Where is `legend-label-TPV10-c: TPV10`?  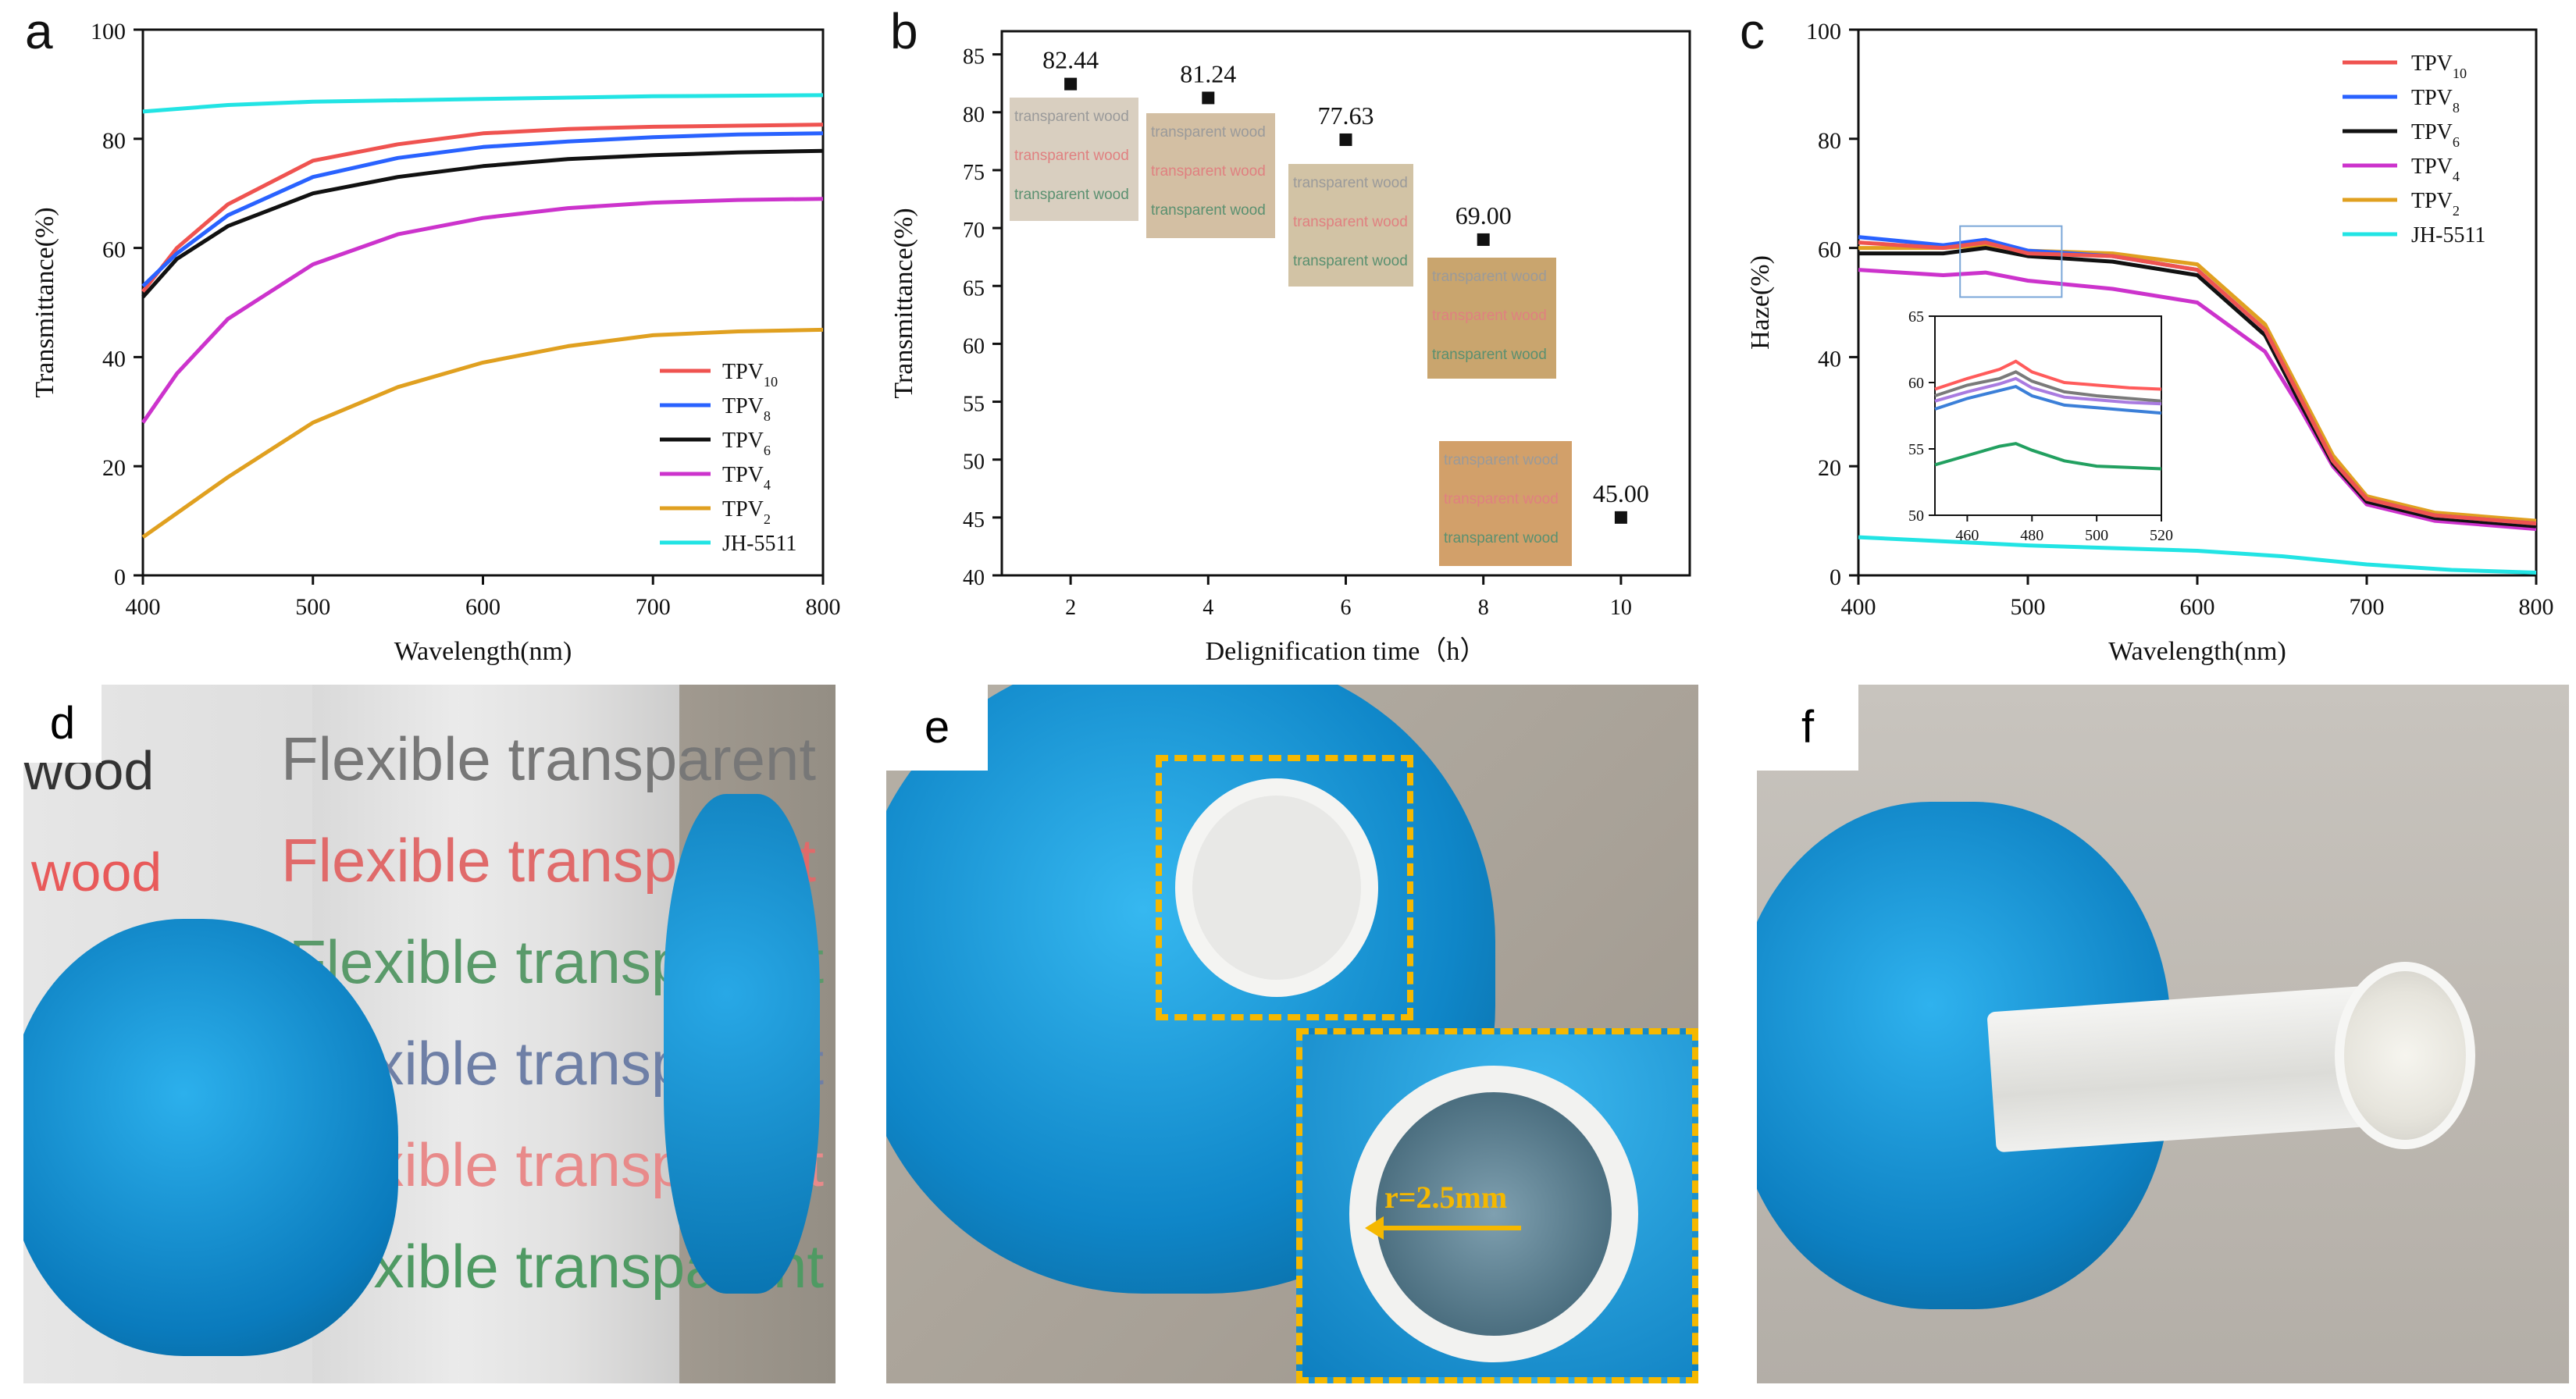
legend-label-TPV10-c: TPV10 is located at coordinates (2439, 66).